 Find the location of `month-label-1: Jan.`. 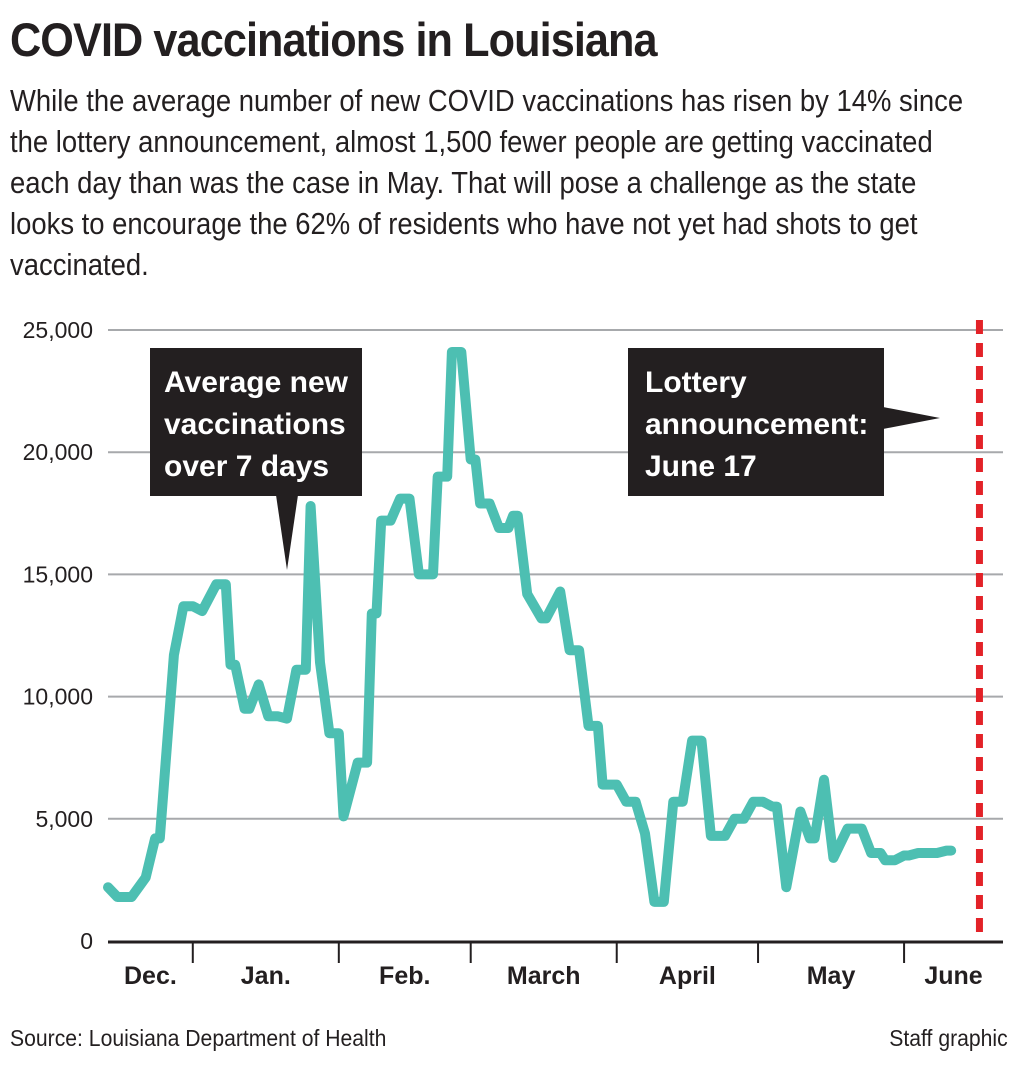

month-label-1: Jan. is located at coordinates (266, 976).